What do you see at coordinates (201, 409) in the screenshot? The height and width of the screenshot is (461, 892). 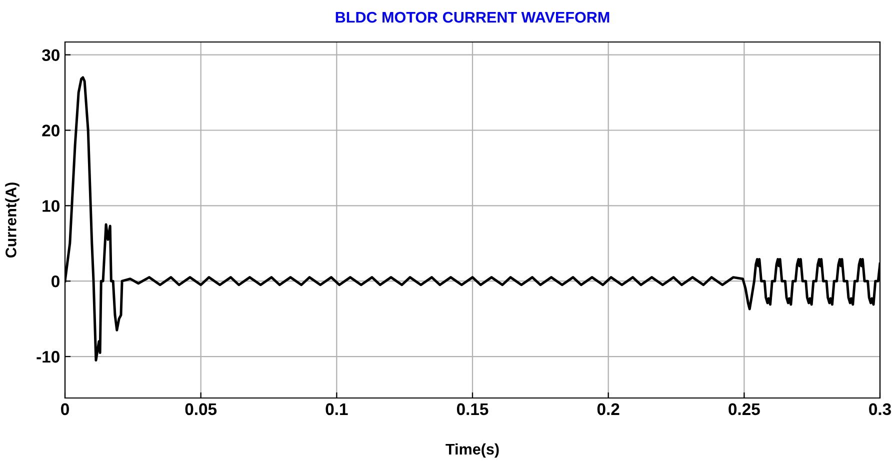 I see `x-tick-label: 0.05` at bounding box center [201, 409].